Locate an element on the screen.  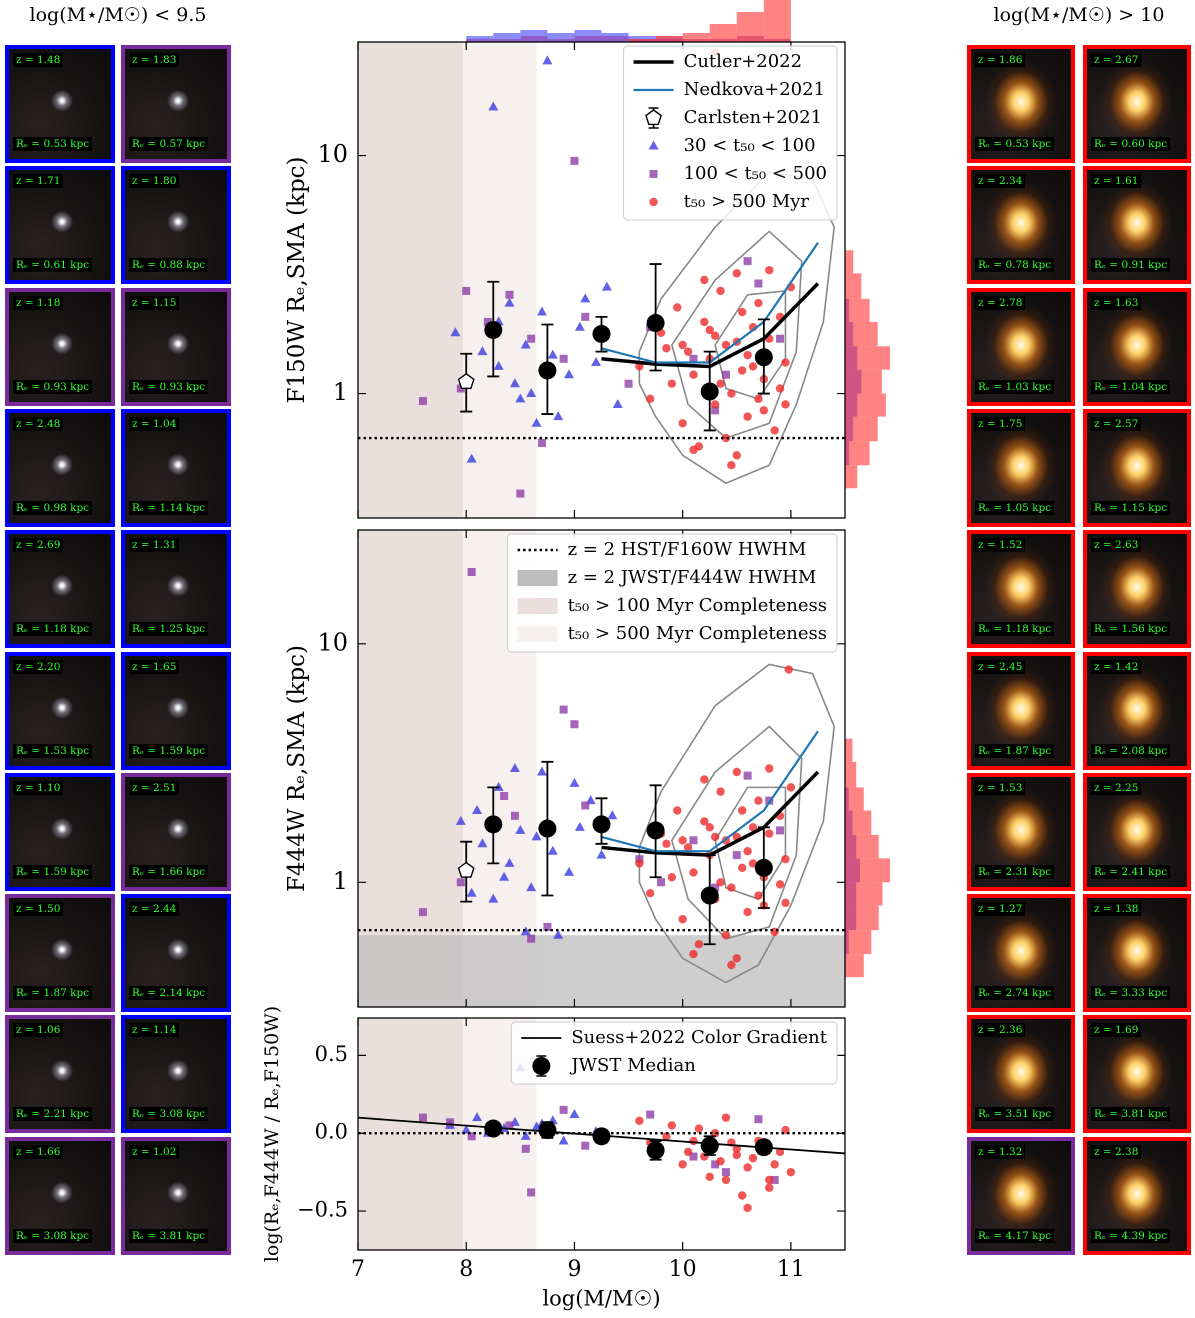
radius-label: Rₑ = 4.17 kpc is located at coordinates (1015, 1235).